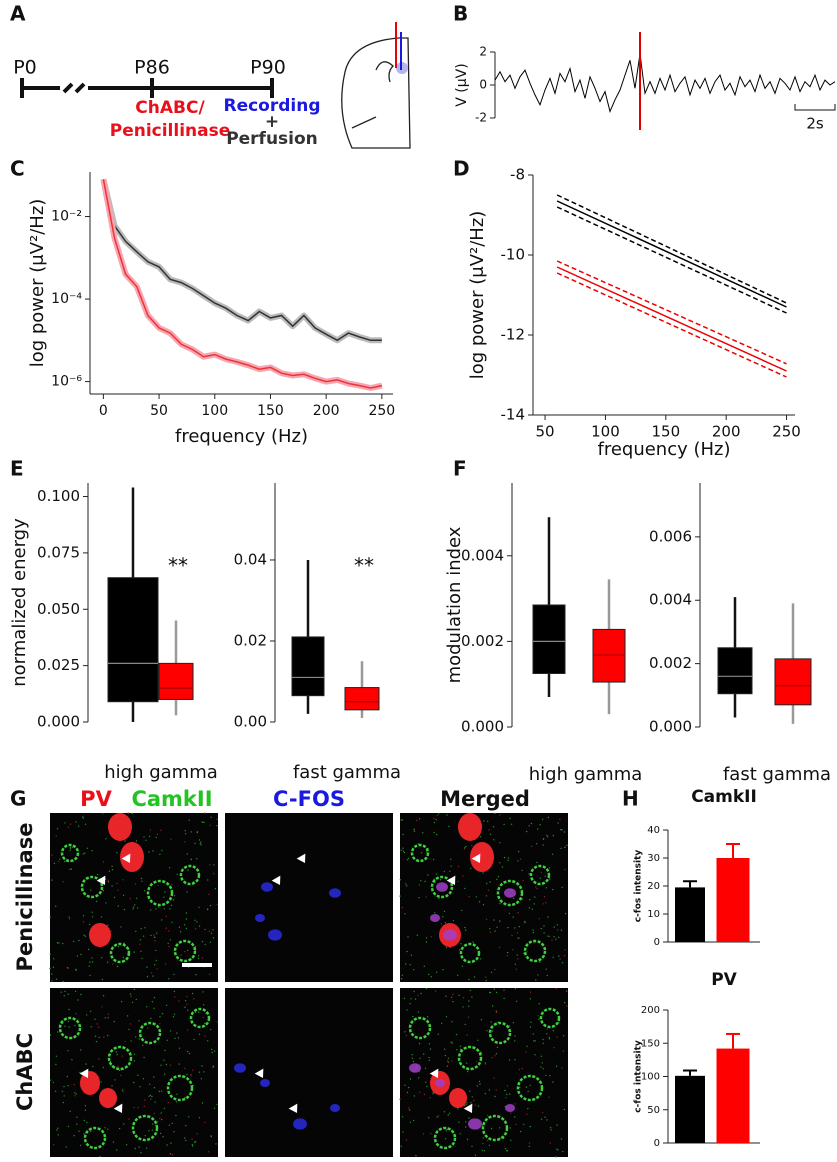 The height and width of the screenshot is (1162, 837). I want to click on x-axis-label: frequency (Hz), so click(663, 449).